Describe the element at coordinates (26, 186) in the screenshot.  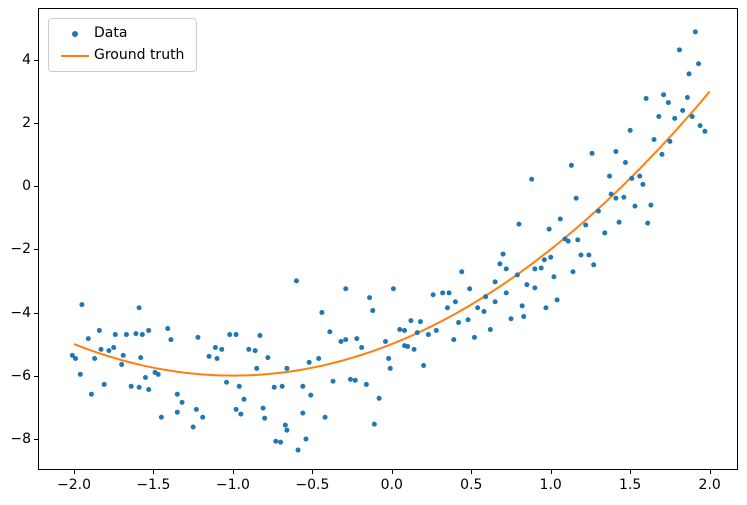
I see `y-axis-tick-label: 0` at that location.